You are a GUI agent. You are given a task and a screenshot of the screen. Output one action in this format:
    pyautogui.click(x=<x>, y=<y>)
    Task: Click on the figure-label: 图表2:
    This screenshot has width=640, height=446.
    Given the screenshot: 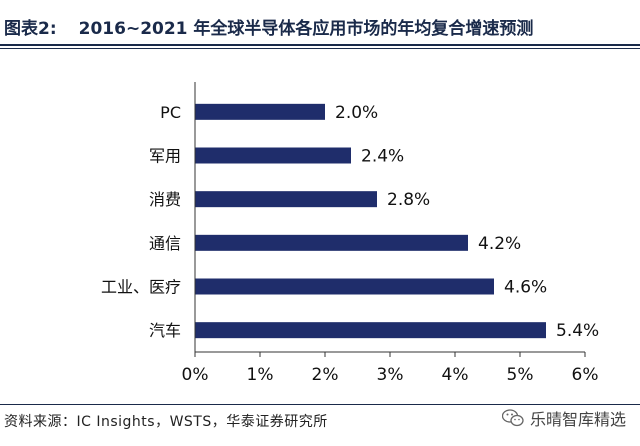 What is the action you would take?
    pyautogui.click(x=30, y=29)
    